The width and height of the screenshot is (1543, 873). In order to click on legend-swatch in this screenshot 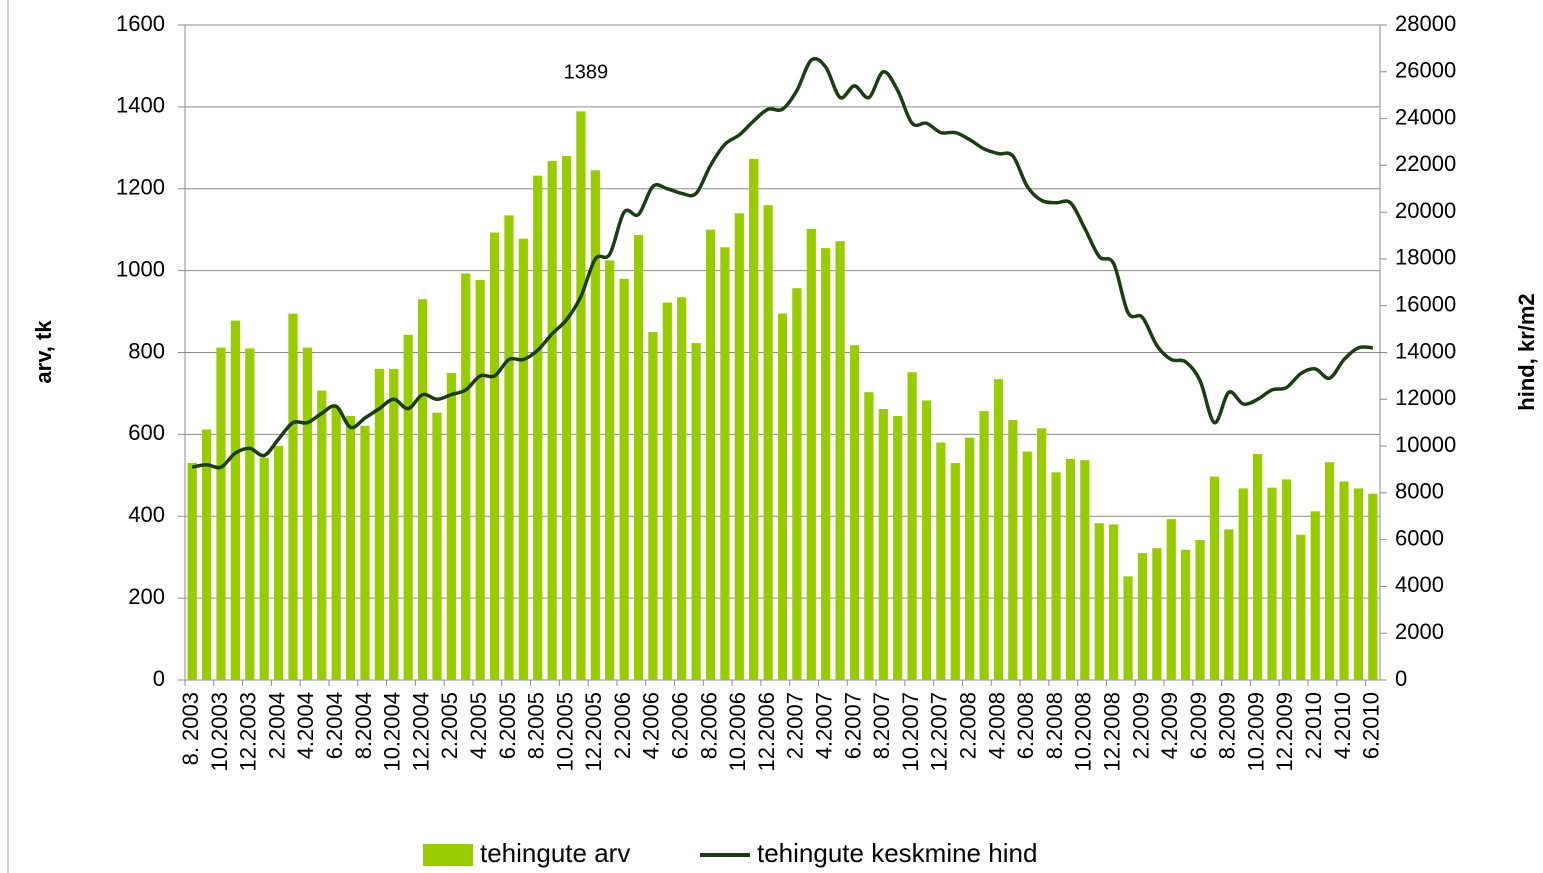, I will do `click(448, 855)`.